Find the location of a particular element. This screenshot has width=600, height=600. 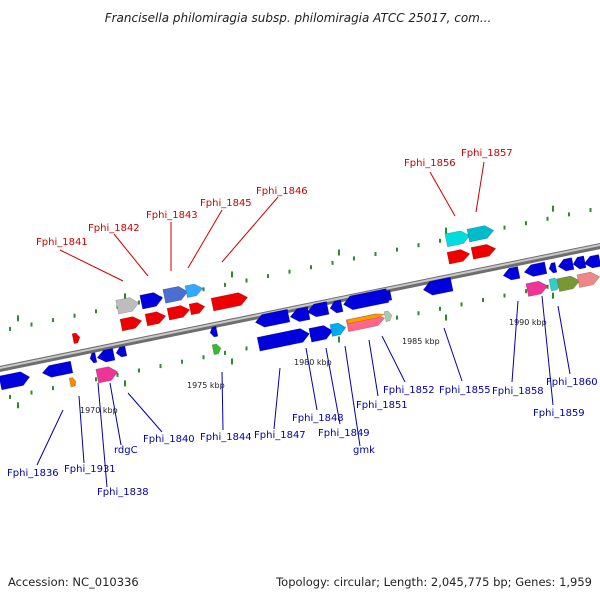

gene-label: Fphi_1844 is located at coordinates (226, 437).